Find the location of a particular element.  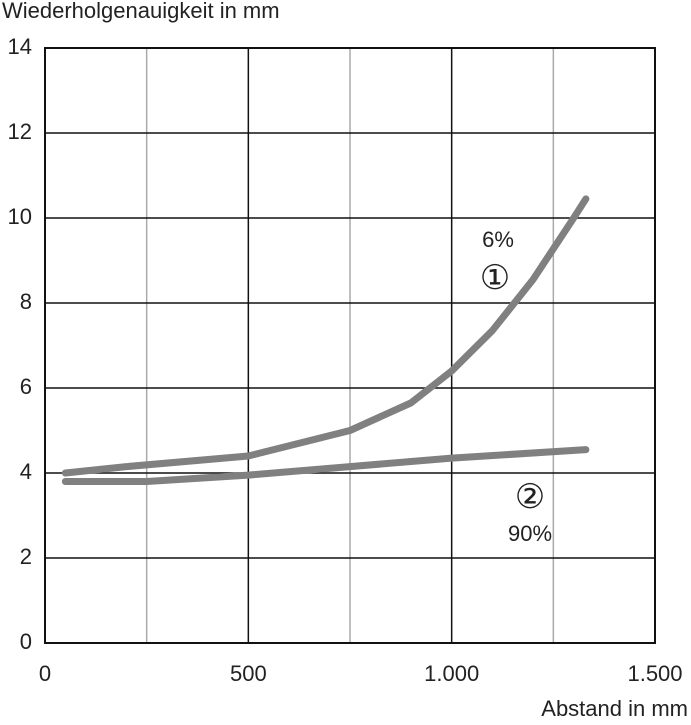

series-marker: ② is located at coordinates (530, 497).